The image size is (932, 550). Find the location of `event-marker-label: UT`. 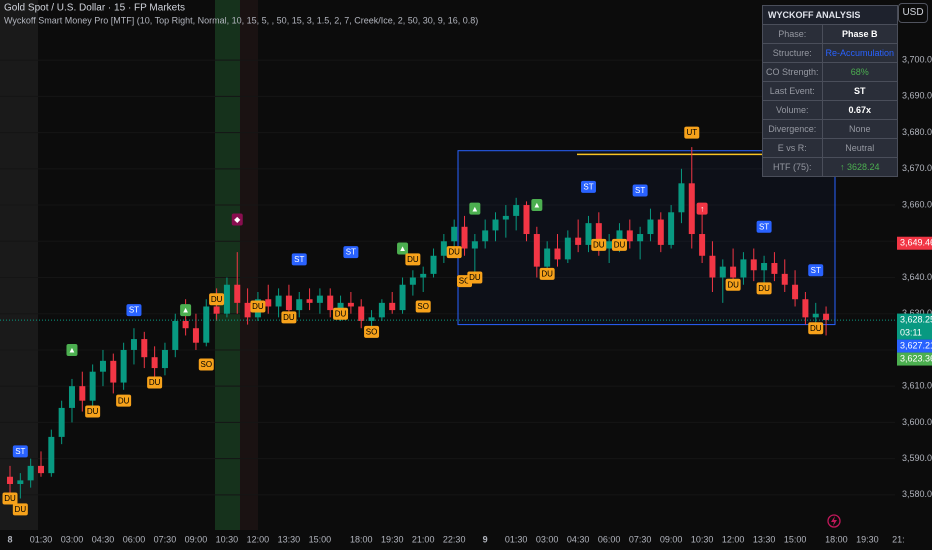

event-marker-label: UT is located at coordinates (691, 132).